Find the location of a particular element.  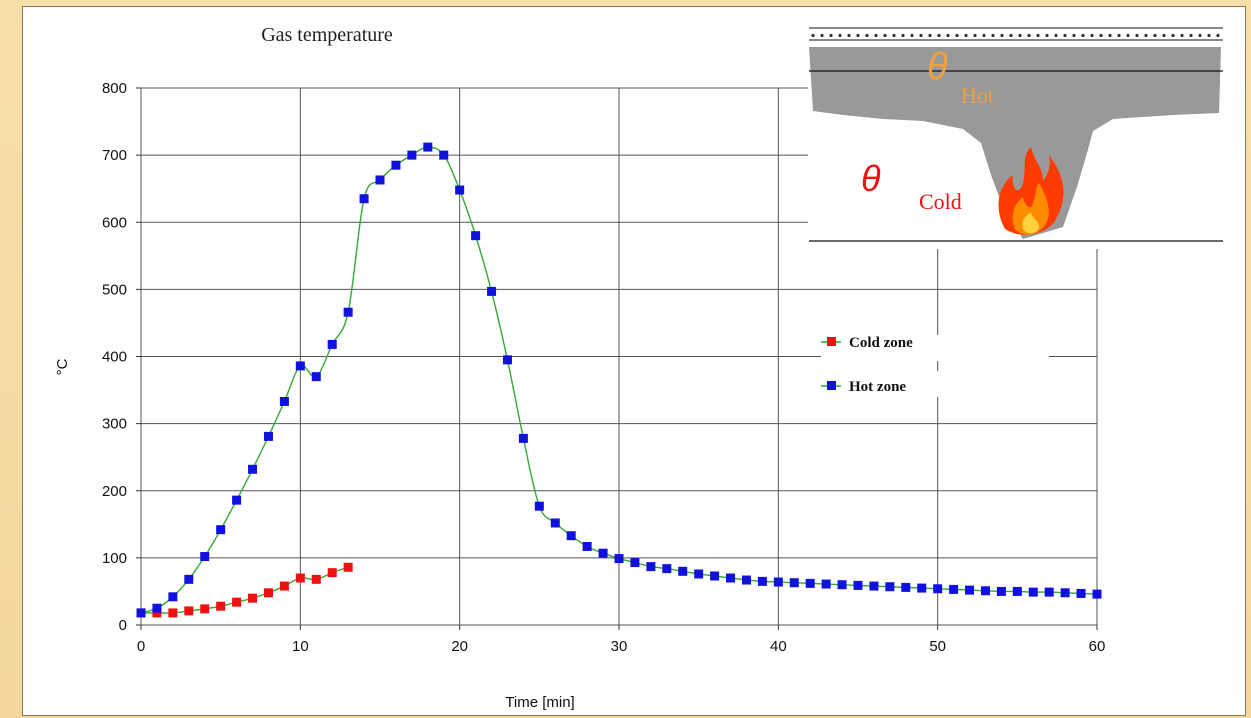

y-tick-label: 500 is located at coordinates (114, 289).